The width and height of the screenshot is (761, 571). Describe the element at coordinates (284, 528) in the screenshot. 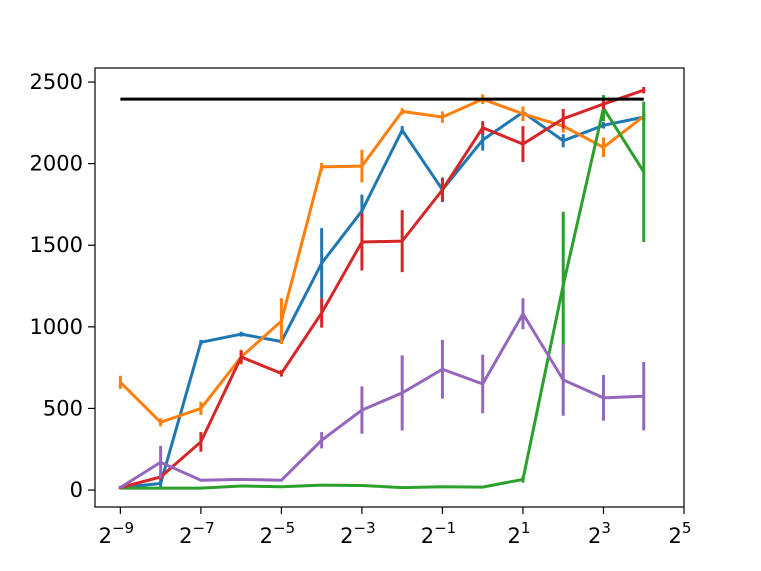

I see `x-tick-exponent: −5` at that location.